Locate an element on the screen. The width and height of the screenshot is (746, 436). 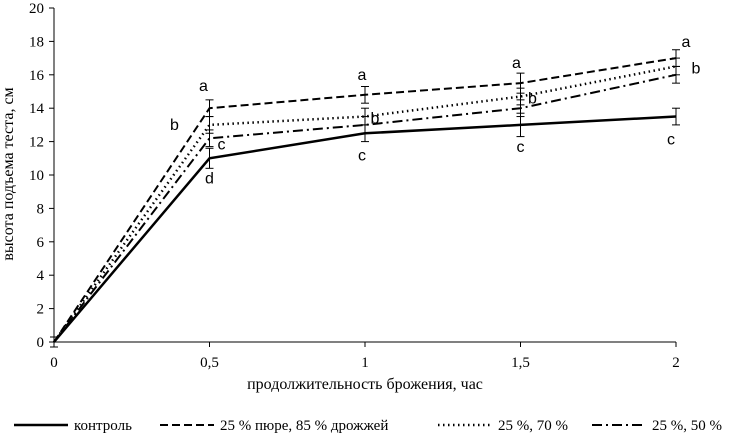
legend-label-25-70: 25 %, 70 % is located at coordinates (533, 426).